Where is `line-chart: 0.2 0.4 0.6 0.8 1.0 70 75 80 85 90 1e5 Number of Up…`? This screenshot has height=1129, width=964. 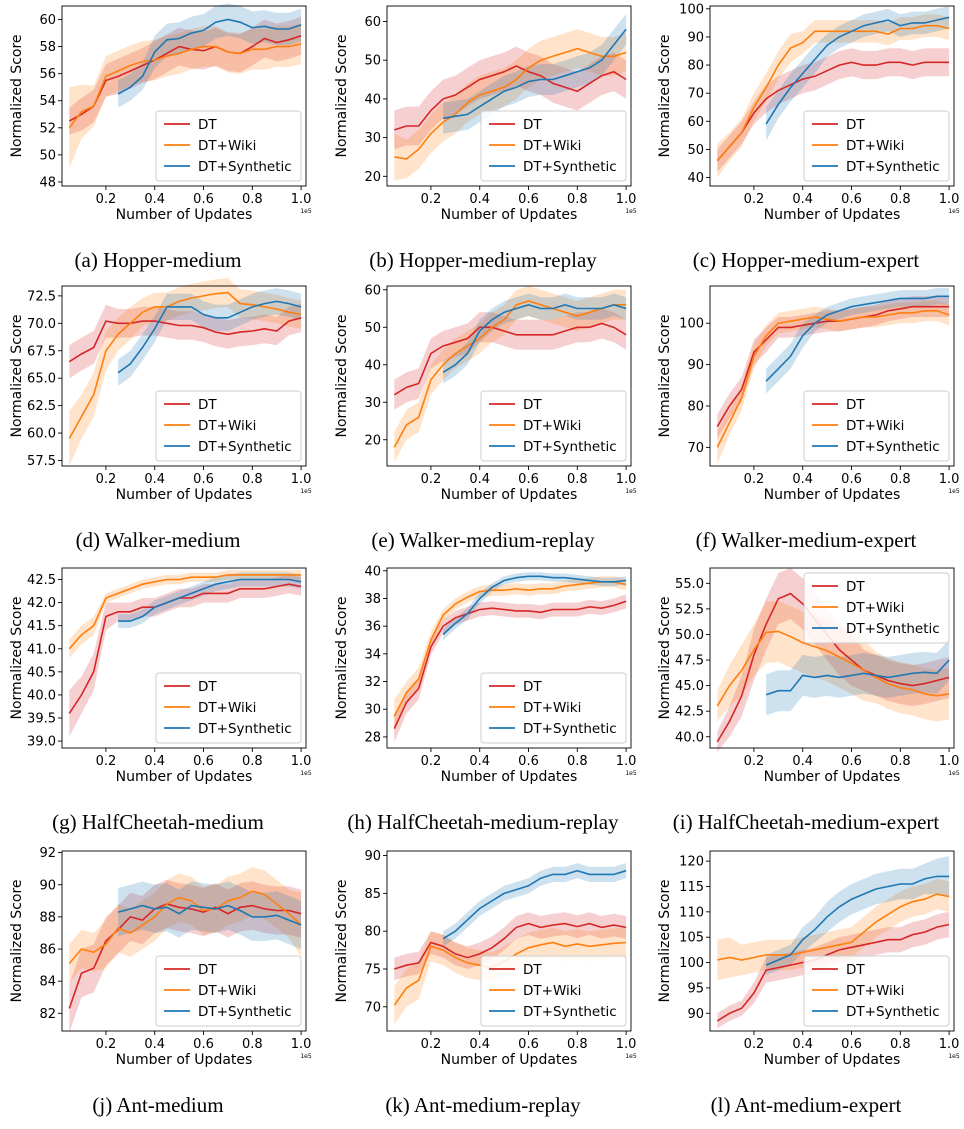
line-chart: 0.2 0.4 0.6 0.8 1.0 70 75 80 85 90 1e5 Number of Up… is located at coordinates (485, 958).